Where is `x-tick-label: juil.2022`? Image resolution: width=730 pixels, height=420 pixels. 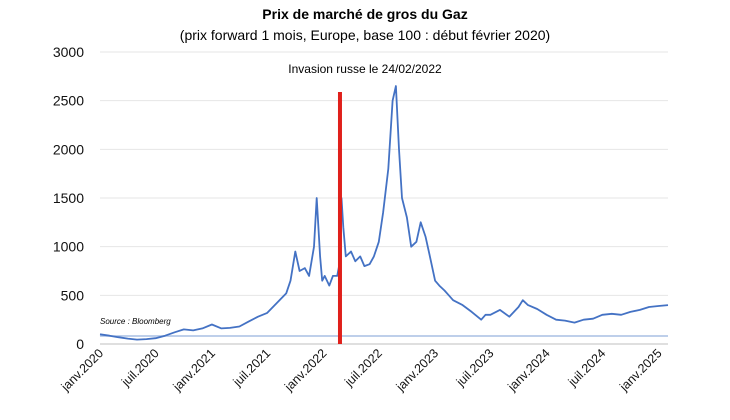 x-tick-label: juil.2022 is located at coordinates (363, 368).